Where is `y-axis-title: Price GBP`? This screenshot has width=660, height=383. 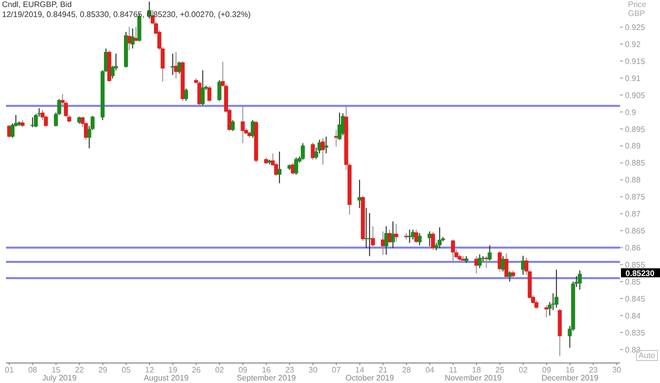
y-axis-title: Price GBP is located at coordinates (638, 9).